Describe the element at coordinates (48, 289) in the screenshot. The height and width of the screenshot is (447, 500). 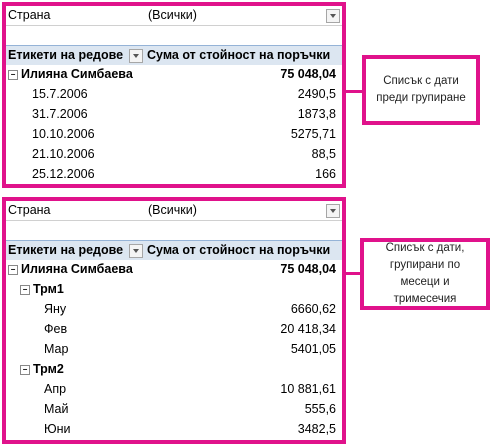
I see `quarter-name: Трм1` at that location.